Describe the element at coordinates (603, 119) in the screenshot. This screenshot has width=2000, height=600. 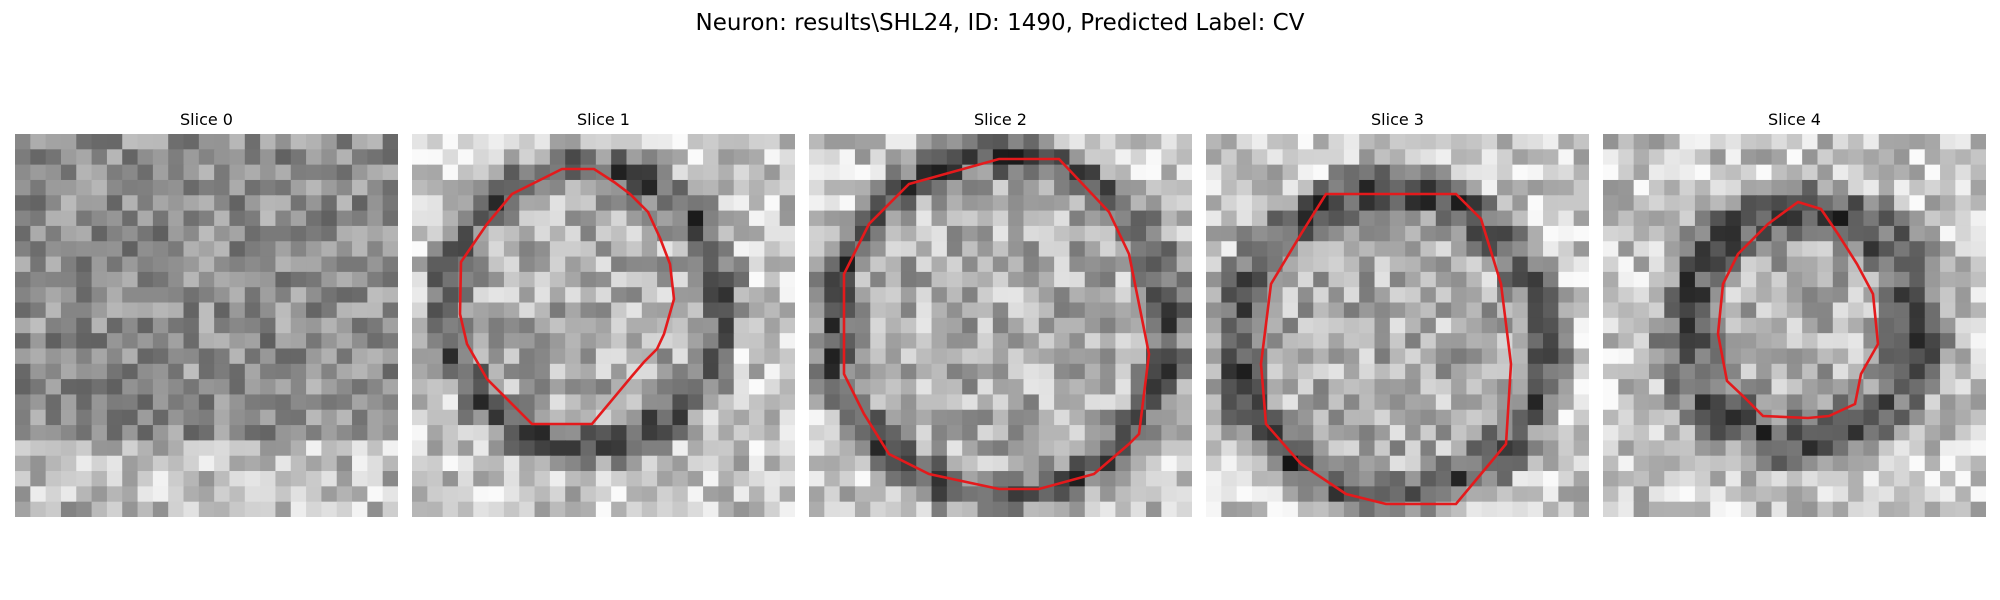
I see `slice-title-1: Slice 1` at that location.